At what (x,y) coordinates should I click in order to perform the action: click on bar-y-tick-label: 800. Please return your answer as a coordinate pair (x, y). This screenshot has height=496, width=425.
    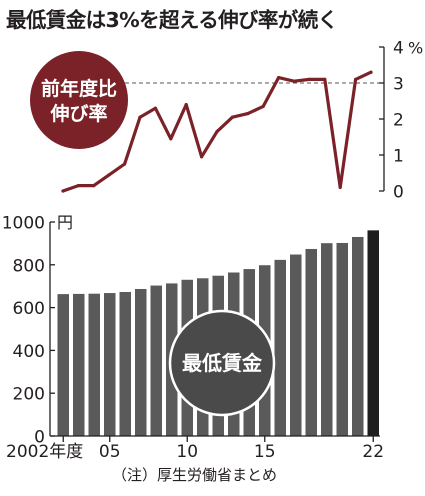
    Looking at the image, I should click on (29, 266).